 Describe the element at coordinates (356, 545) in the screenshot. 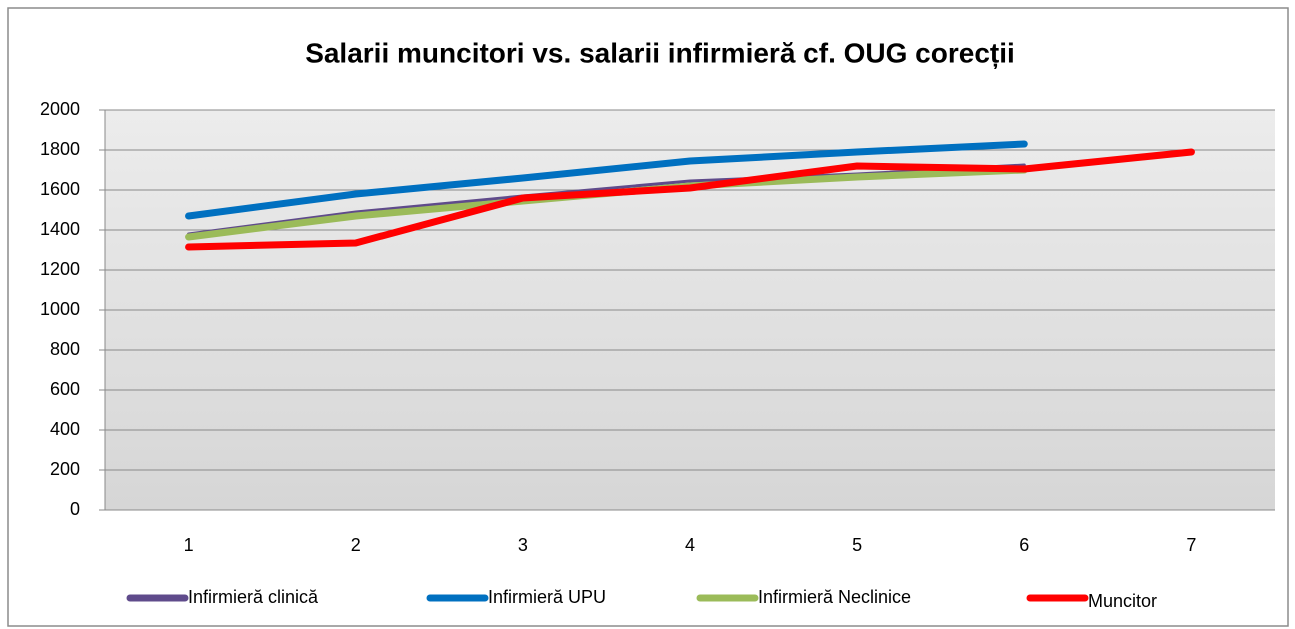

I see `x-tick-label: 2` at that location.